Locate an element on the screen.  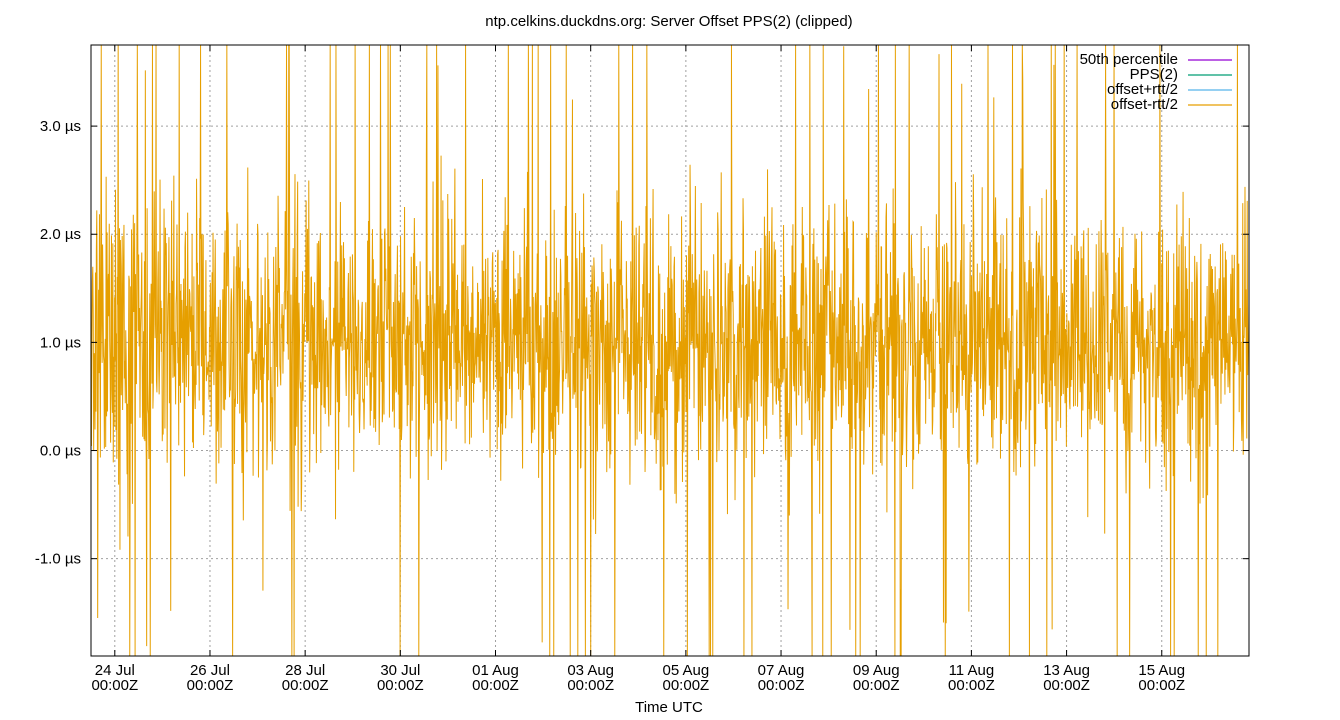
legend-label: offset+rtt/2 is located at coordinates (1142, 89).